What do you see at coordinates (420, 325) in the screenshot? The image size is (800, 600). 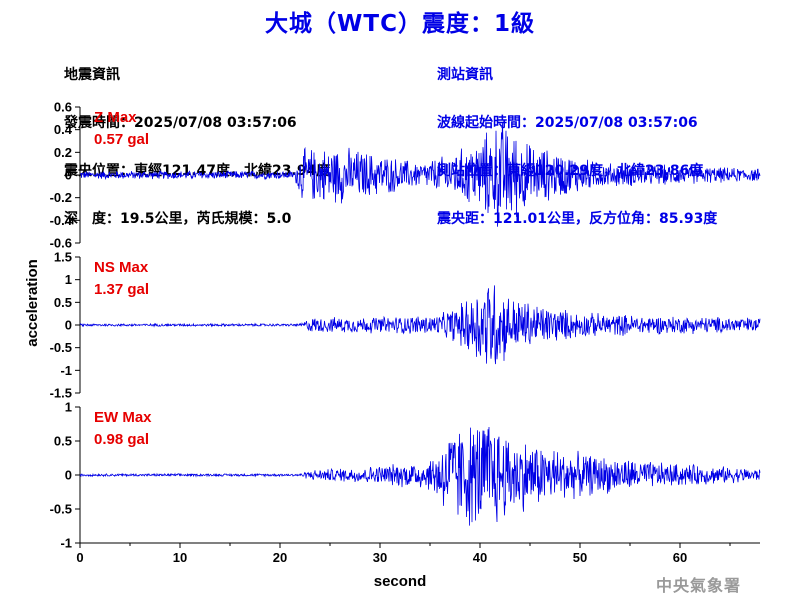 I see `trace-ns` at bounding box center [420, 325].